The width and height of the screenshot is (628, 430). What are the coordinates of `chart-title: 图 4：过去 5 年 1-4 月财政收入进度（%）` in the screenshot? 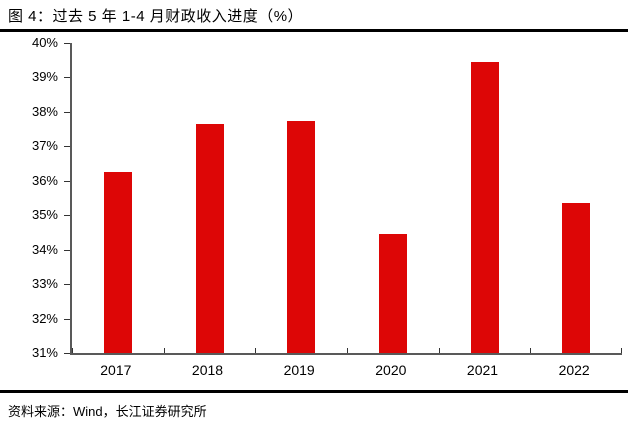 It's located at (156, 16).